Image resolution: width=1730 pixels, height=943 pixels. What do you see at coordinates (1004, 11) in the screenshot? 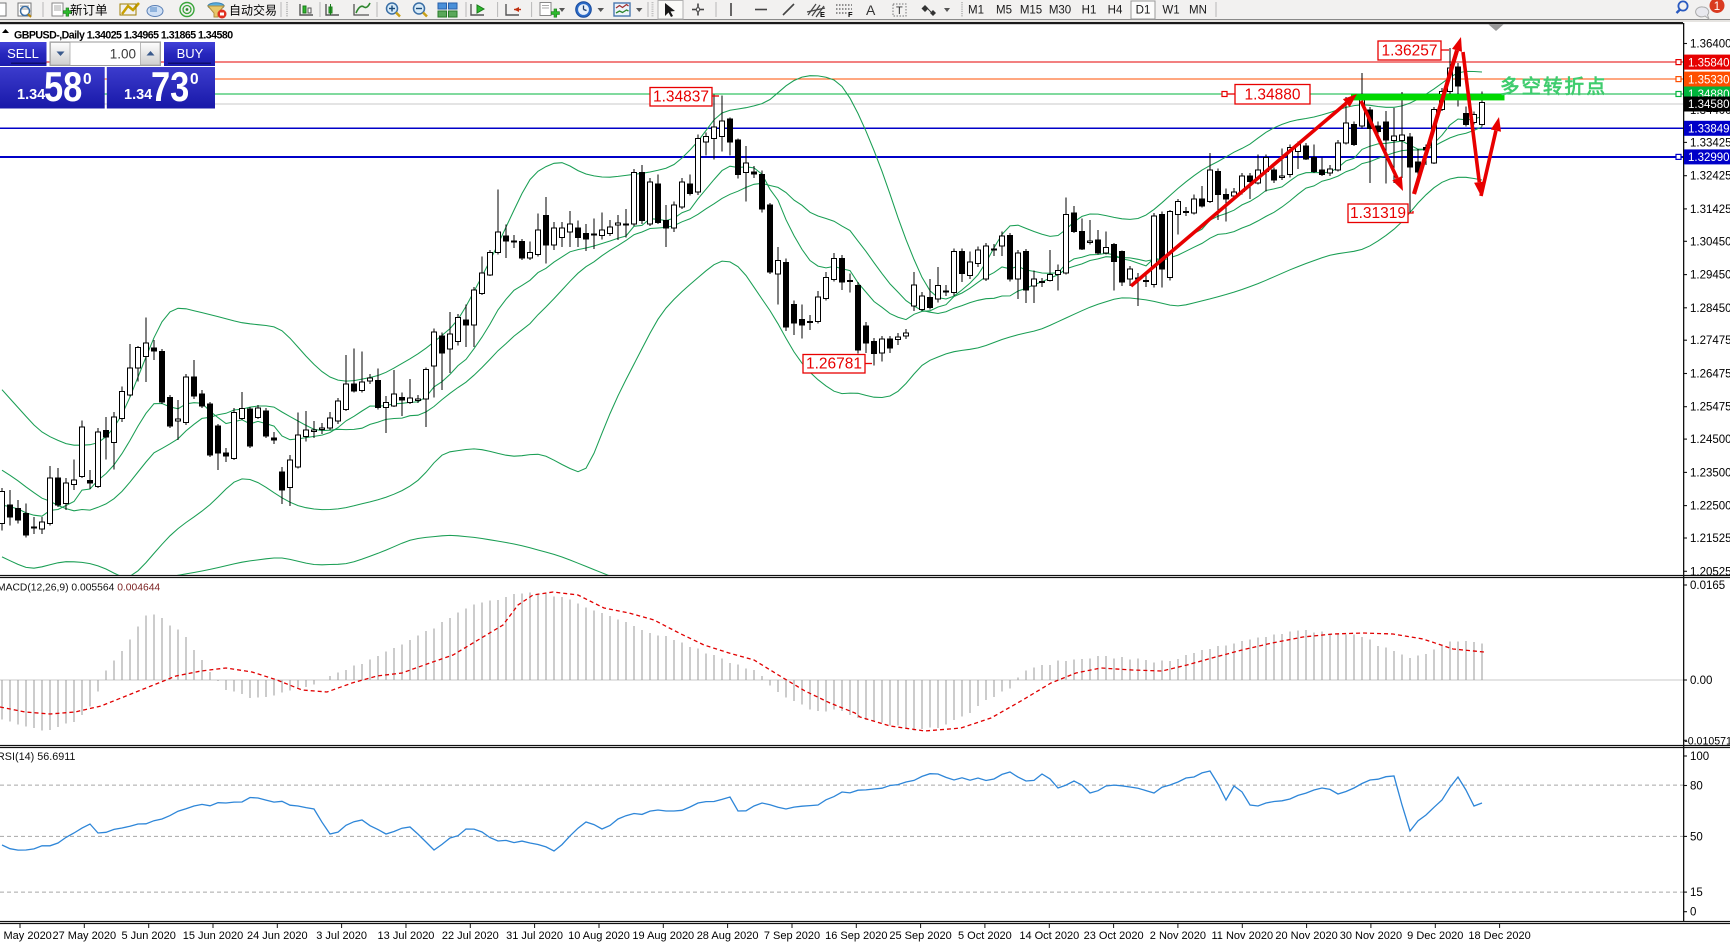
I see `svg-text: M5` at bounding box center [1004, 11].